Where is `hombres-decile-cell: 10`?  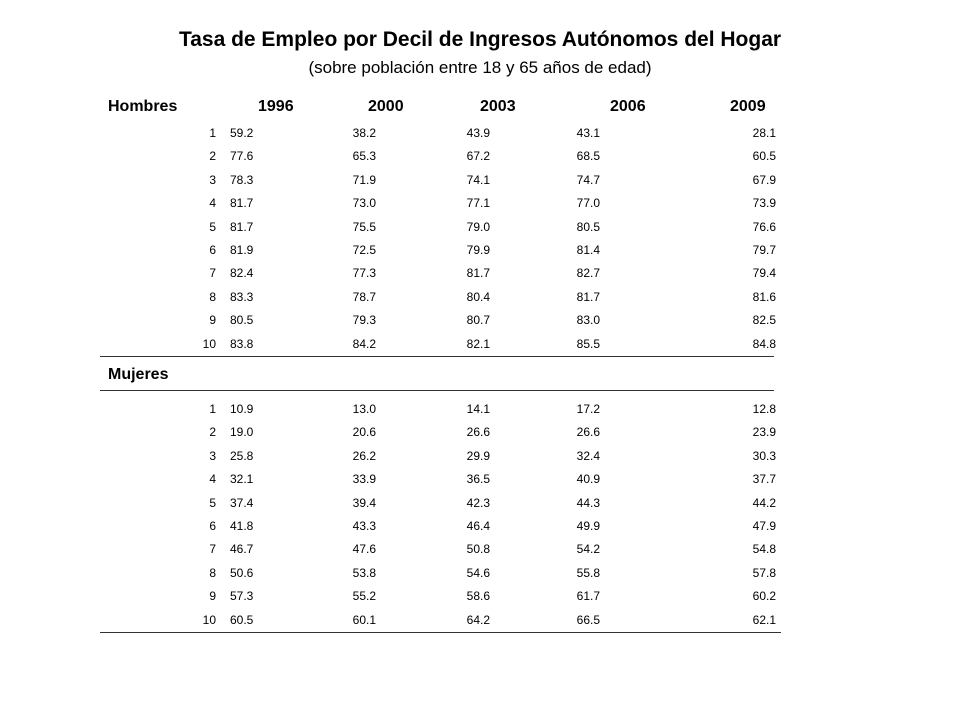
hombres-decile-cell: 10 is located at coordinates (209, 343).